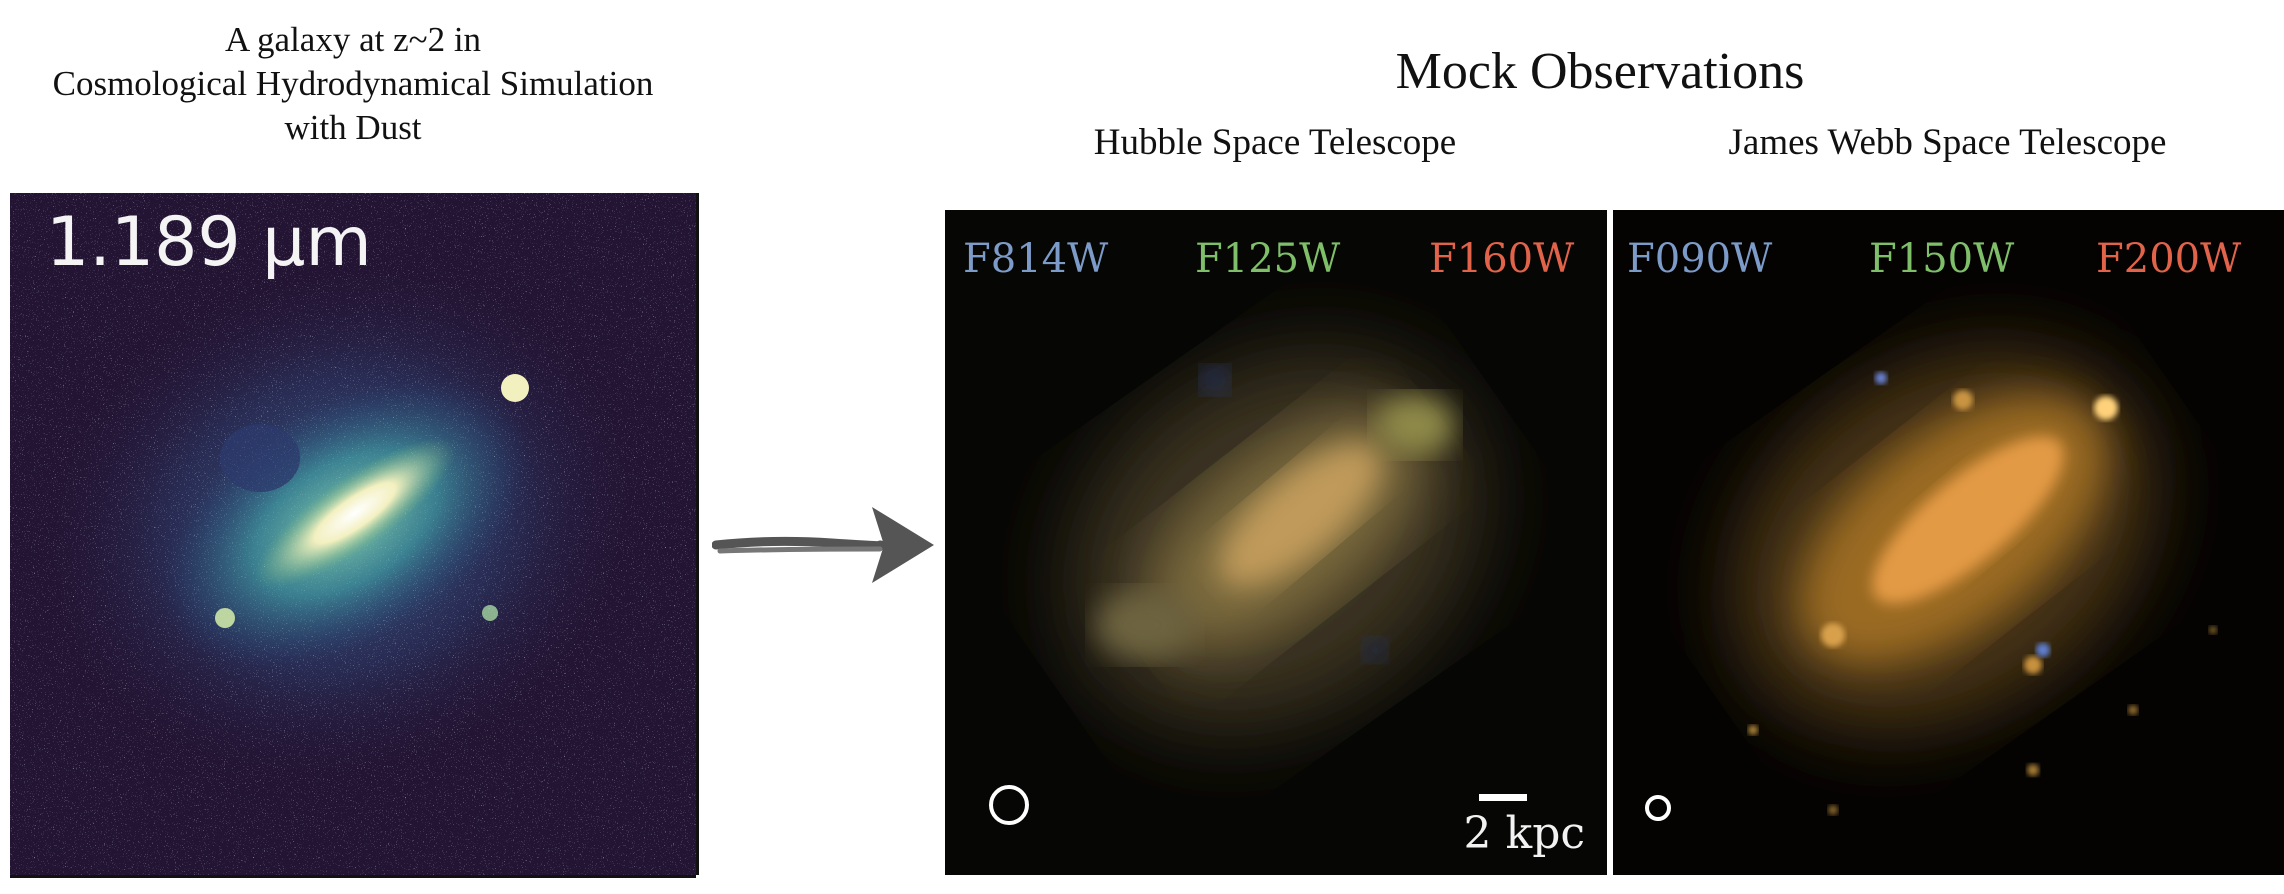  I want to click on hst-filter-f814w: F814W, so click(1036, 259).